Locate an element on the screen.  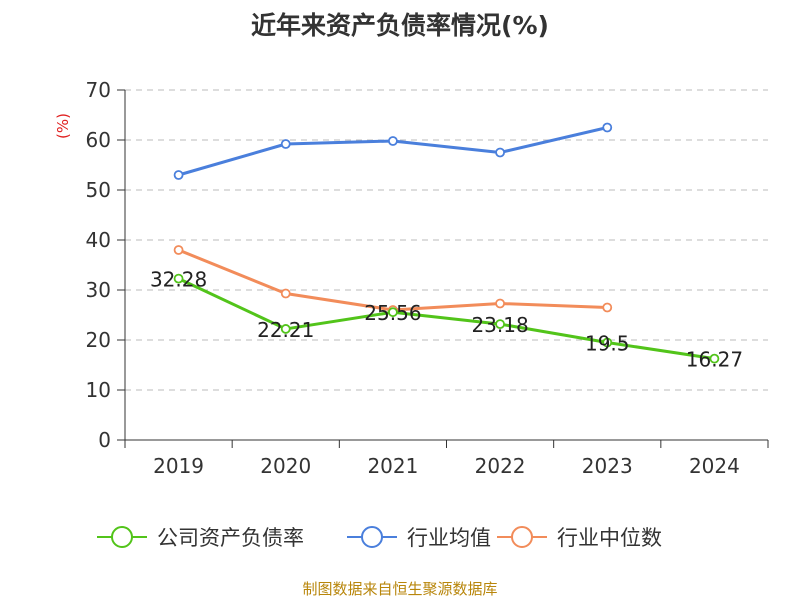
data-label: 32.28 is located at coordinates (178, 280).